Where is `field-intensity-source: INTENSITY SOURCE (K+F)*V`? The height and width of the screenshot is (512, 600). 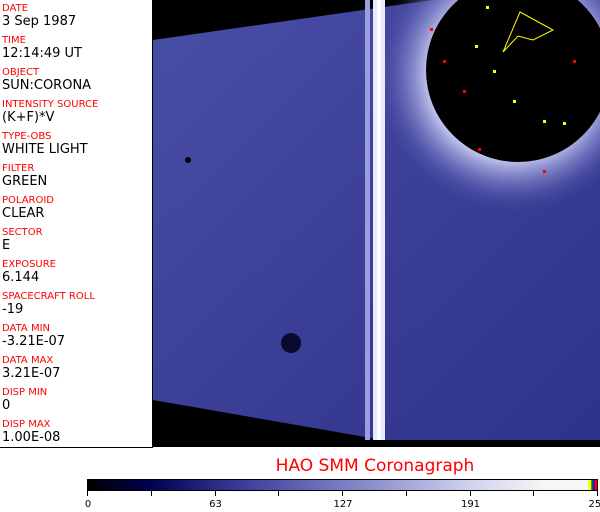
field-intensity-source: INTENSITY SOURCE (K+F)*V is located at coordinates (50, 112).